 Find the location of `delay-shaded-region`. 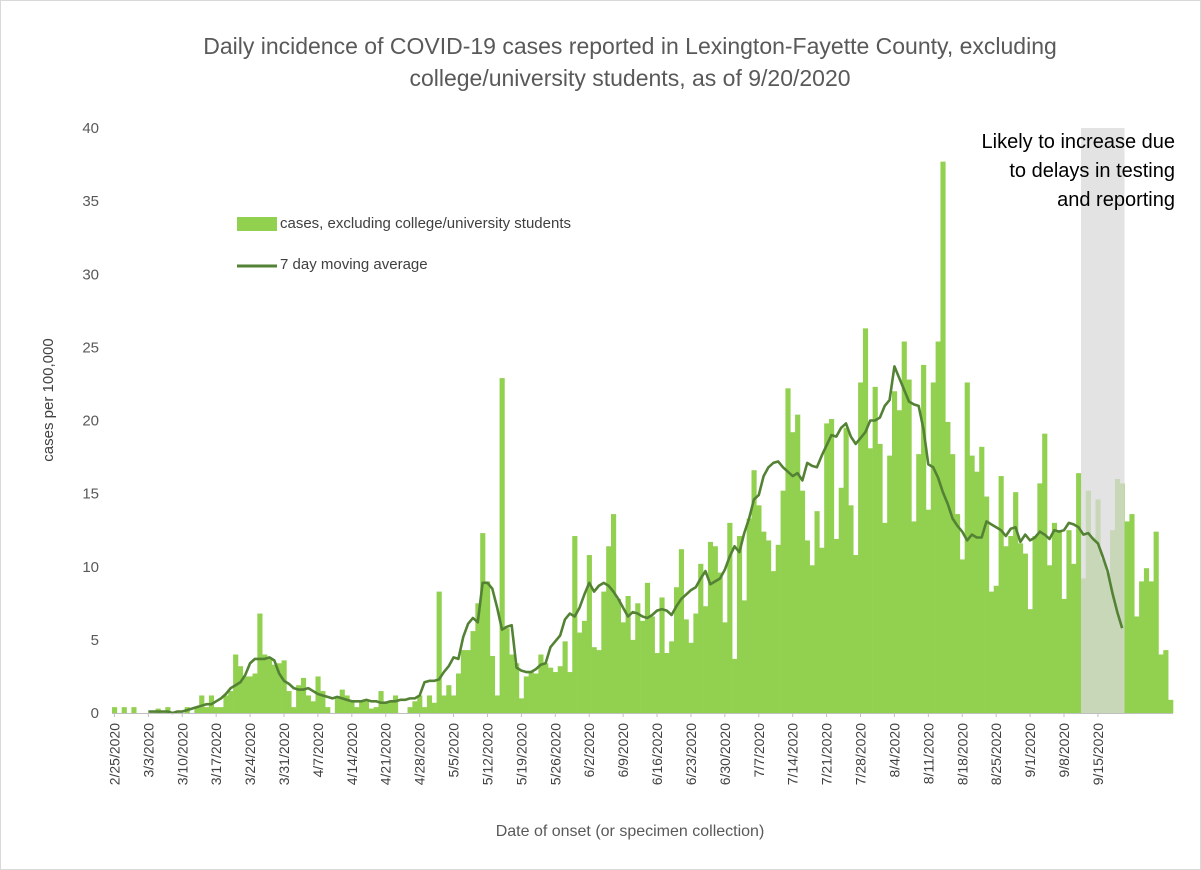

delay-shaded-region is located at coordinates (1102, 420).